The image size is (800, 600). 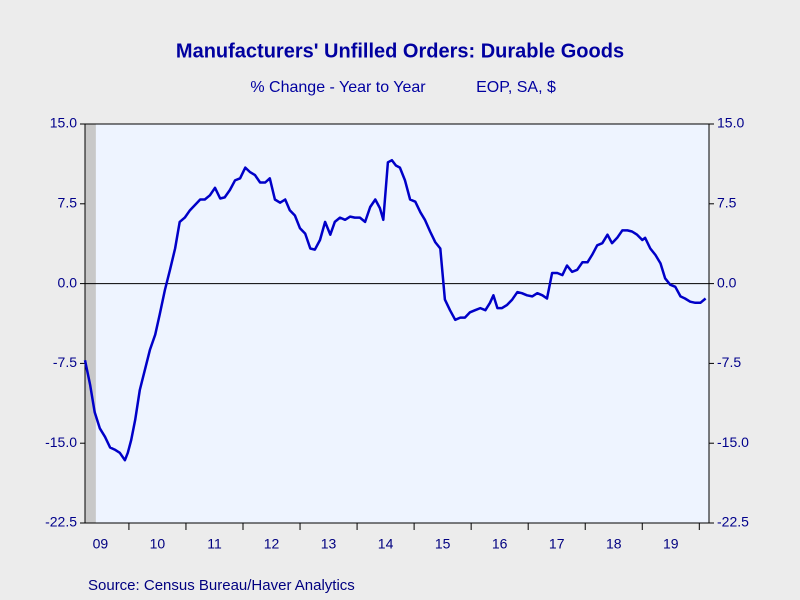 What do you see at coordinates (733, 522) in the screenshot?
I see `y2-tick-label: -22.5` at bounding box center [733, 522].